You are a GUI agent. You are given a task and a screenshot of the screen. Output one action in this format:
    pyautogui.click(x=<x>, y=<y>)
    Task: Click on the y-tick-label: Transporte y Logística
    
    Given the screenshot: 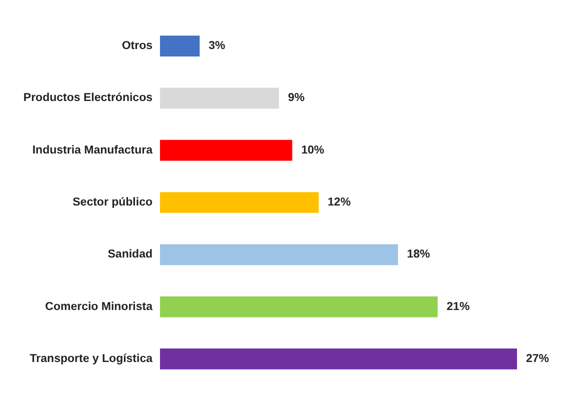 What is the action you would take?
    pyautogui.click(x=92, y=358)
    